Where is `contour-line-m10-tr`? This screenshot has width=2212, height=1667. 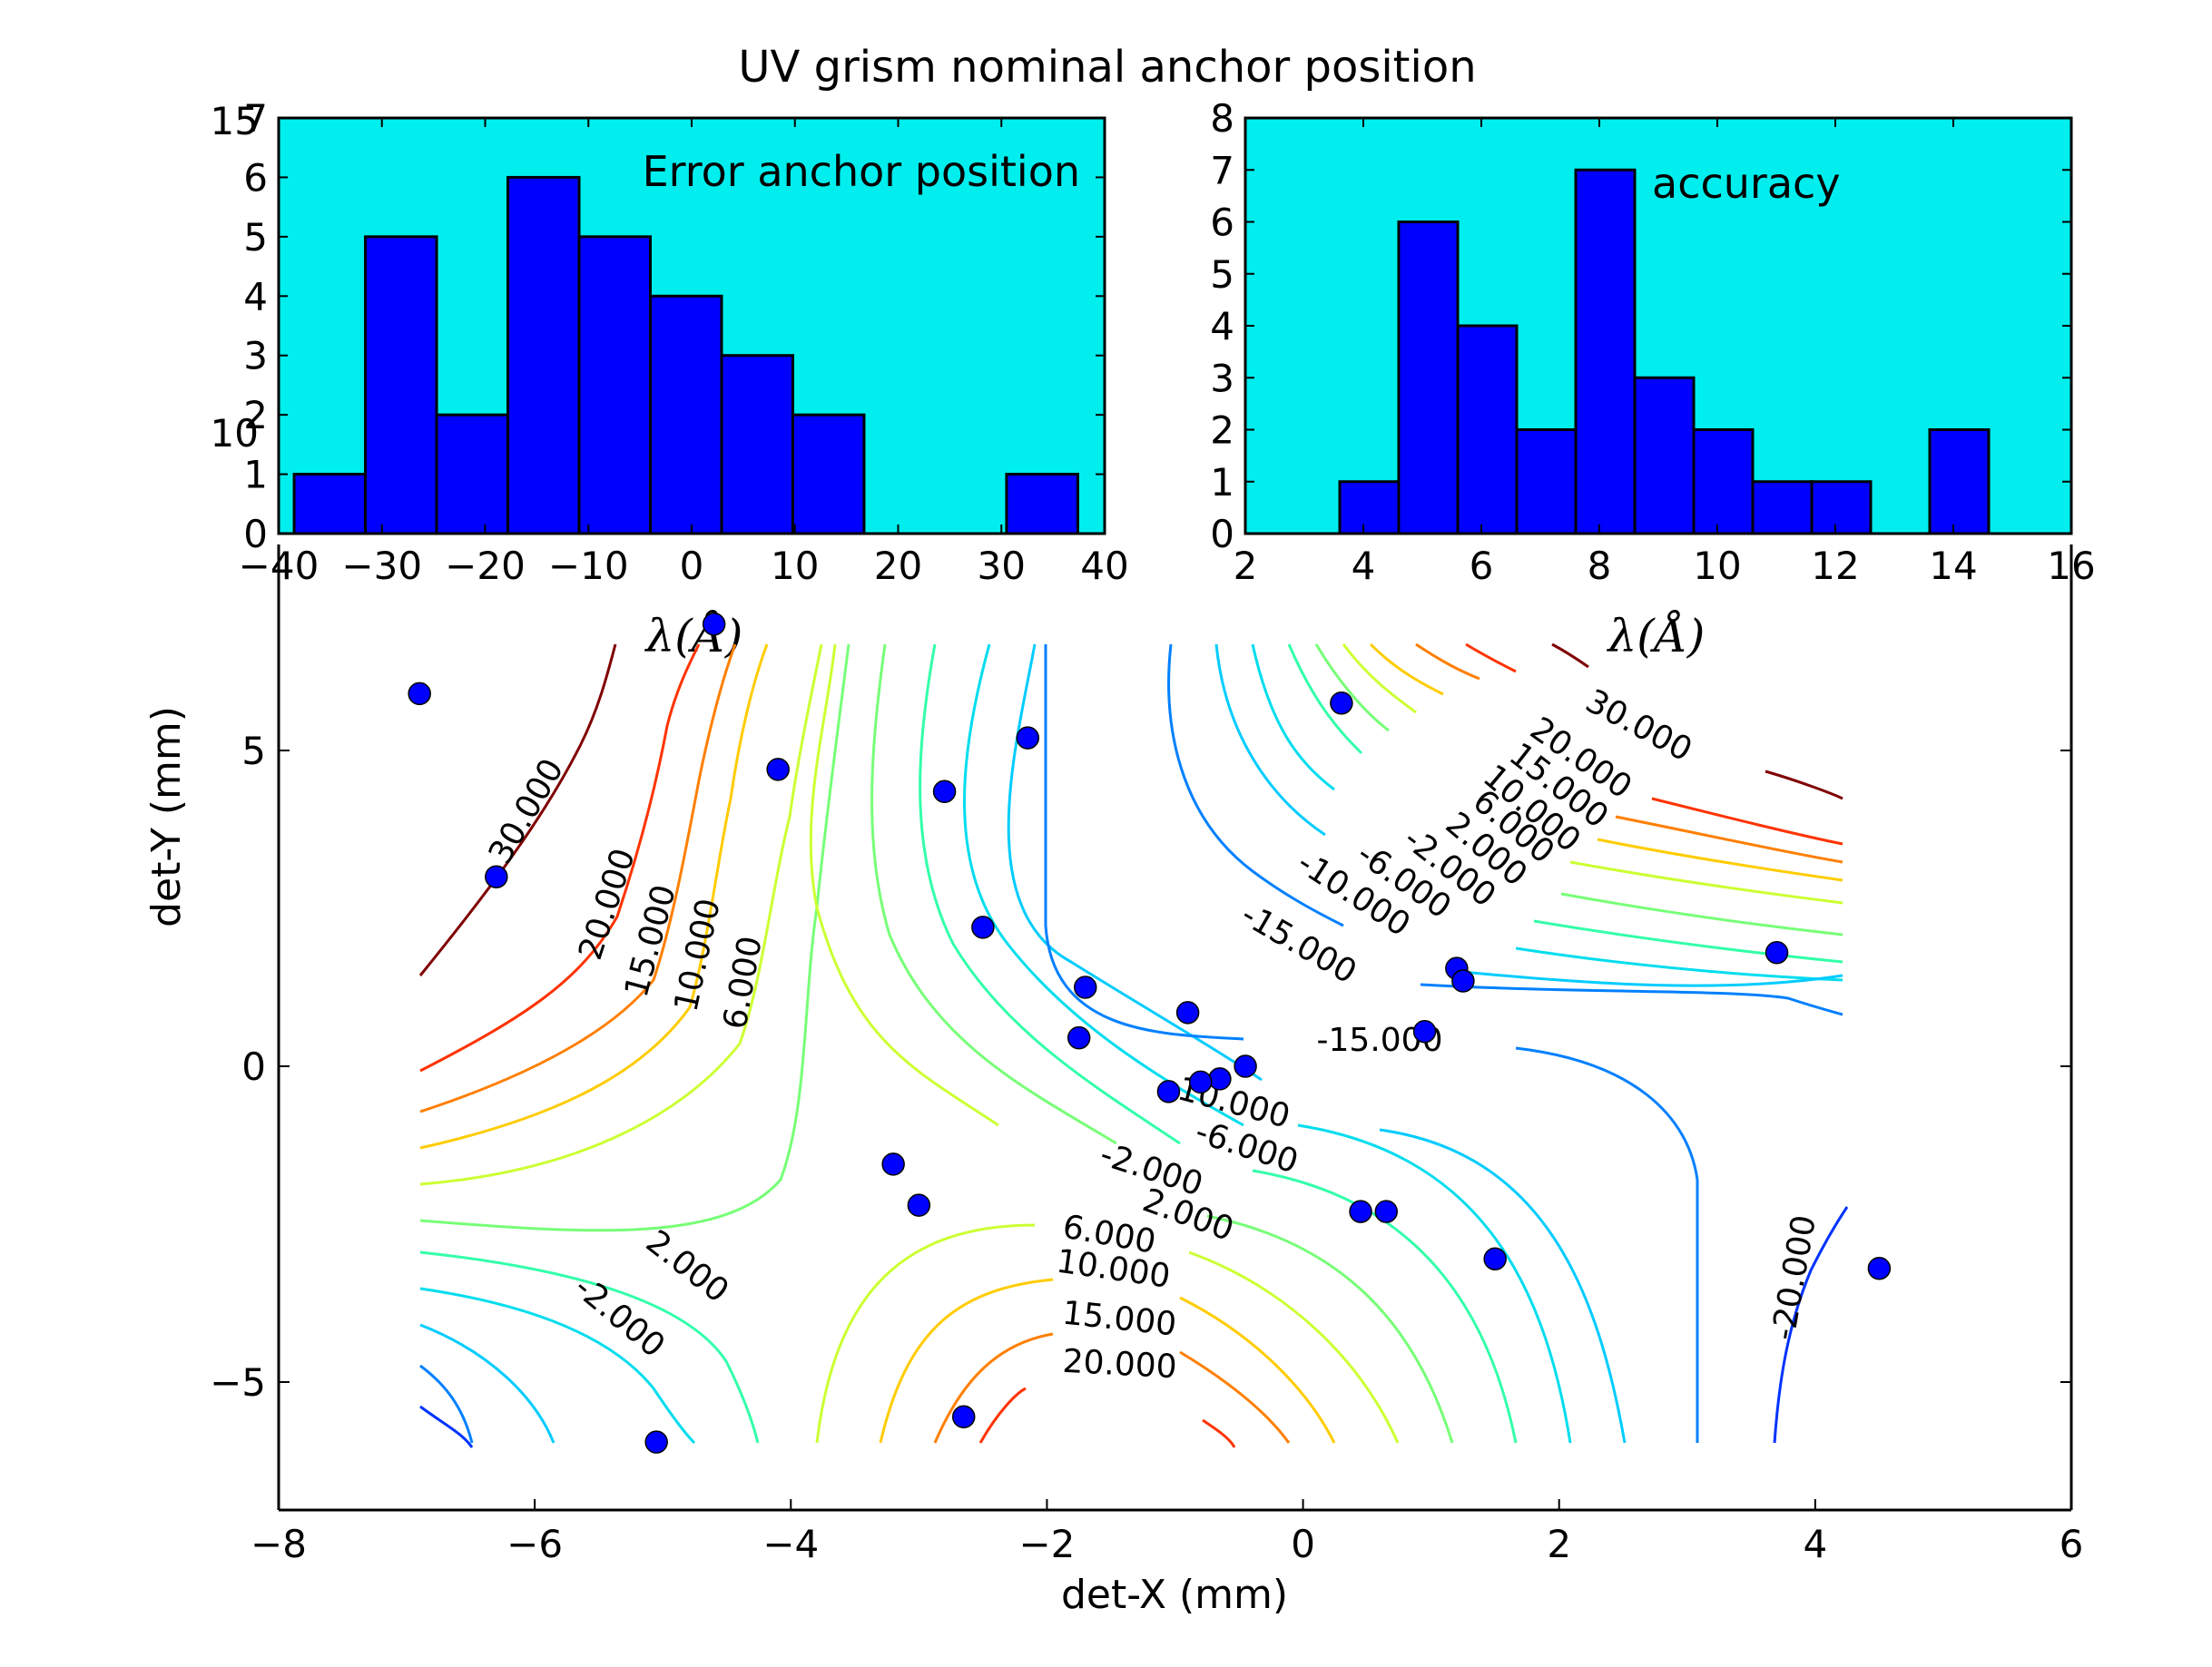
contour-line-m10-tr is located at coordinates (1270, 740).